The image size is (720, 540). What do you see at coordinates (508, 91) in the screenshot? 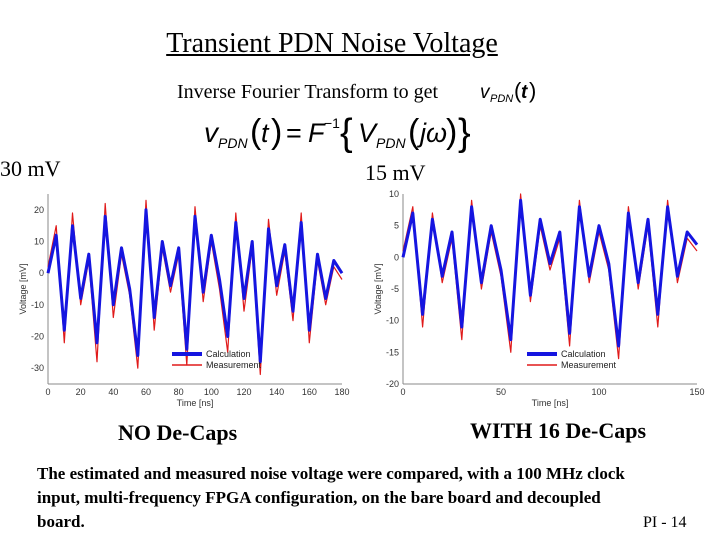
I see `inline-math-vpdn: v PDN ( t )` at bounding box center [508, 91].